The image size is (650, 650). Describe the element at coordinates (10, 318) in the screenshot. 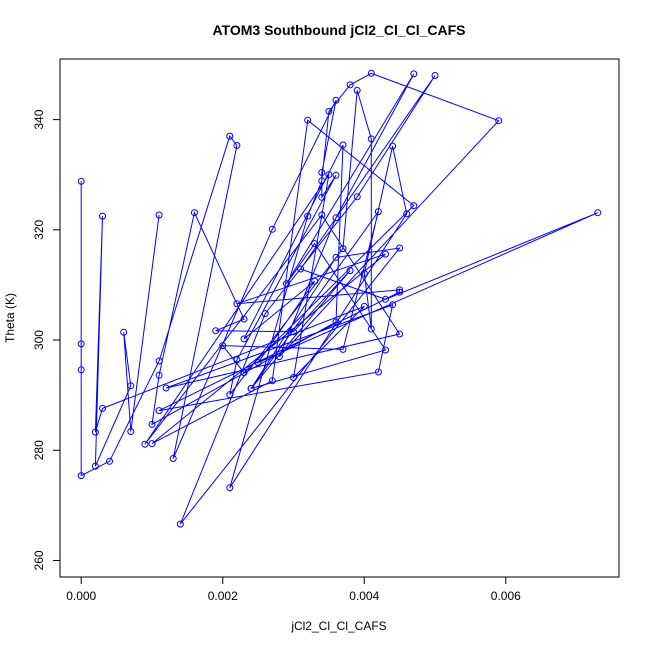

I see `y-axis-label: Theta (K)` at that location.